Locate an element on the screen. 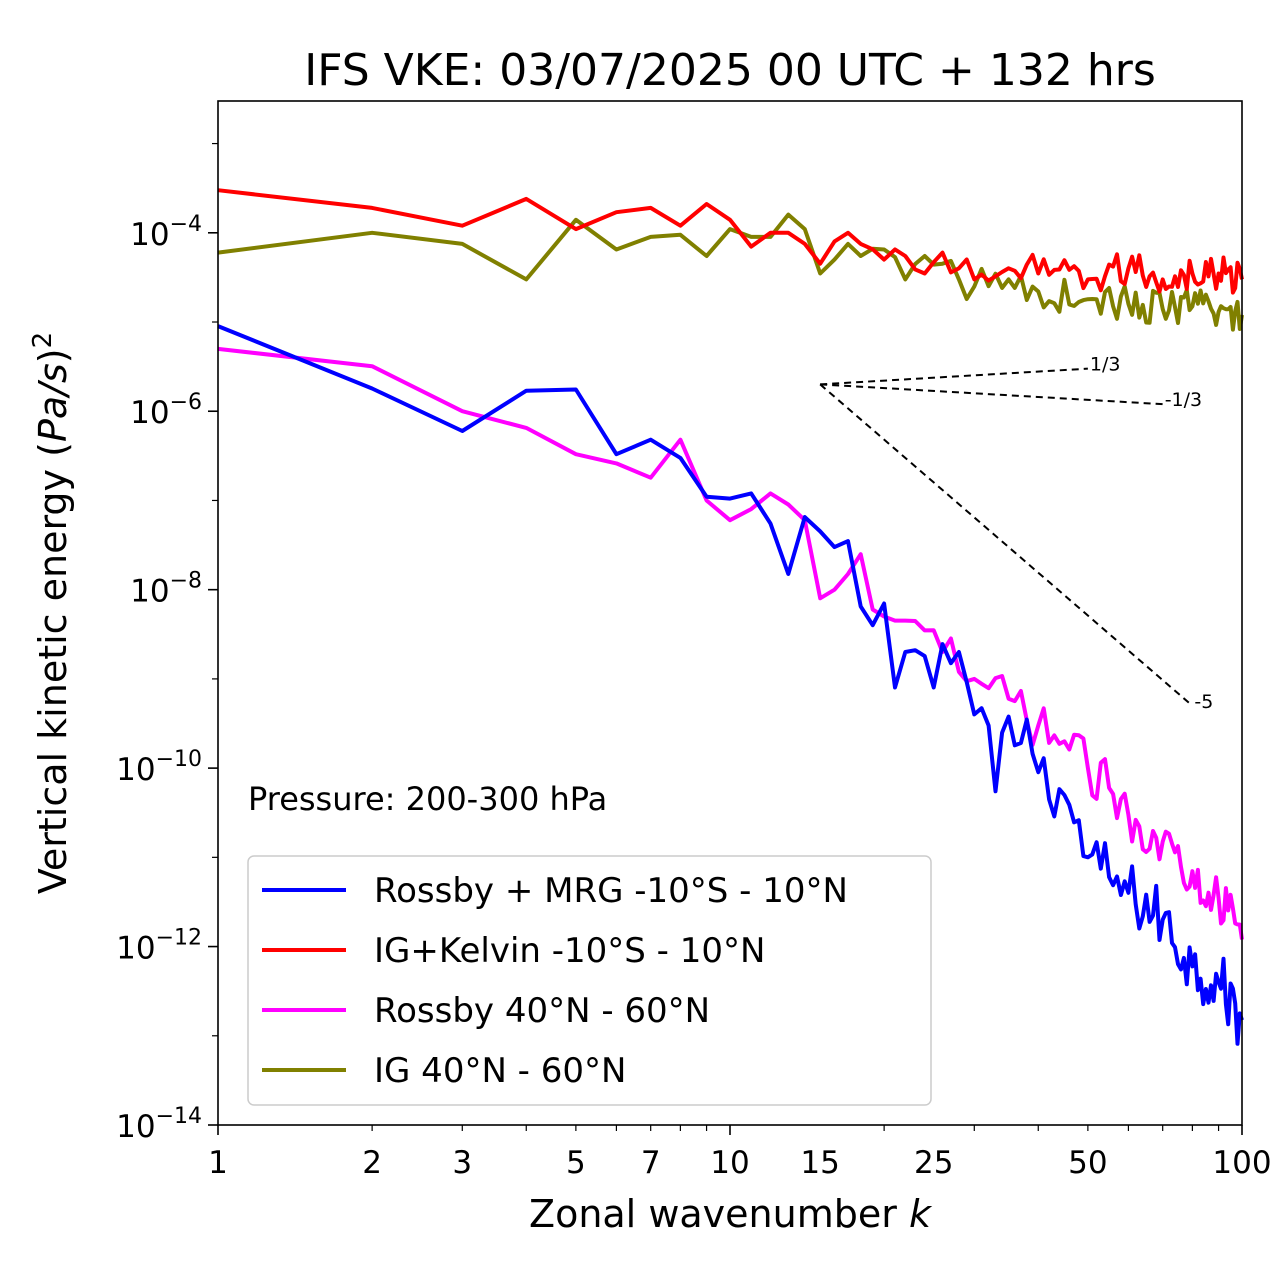 The height and width of the screenshot is (1288, 1280). x-tick-label: 7 is located at coordinates (651, 1163).